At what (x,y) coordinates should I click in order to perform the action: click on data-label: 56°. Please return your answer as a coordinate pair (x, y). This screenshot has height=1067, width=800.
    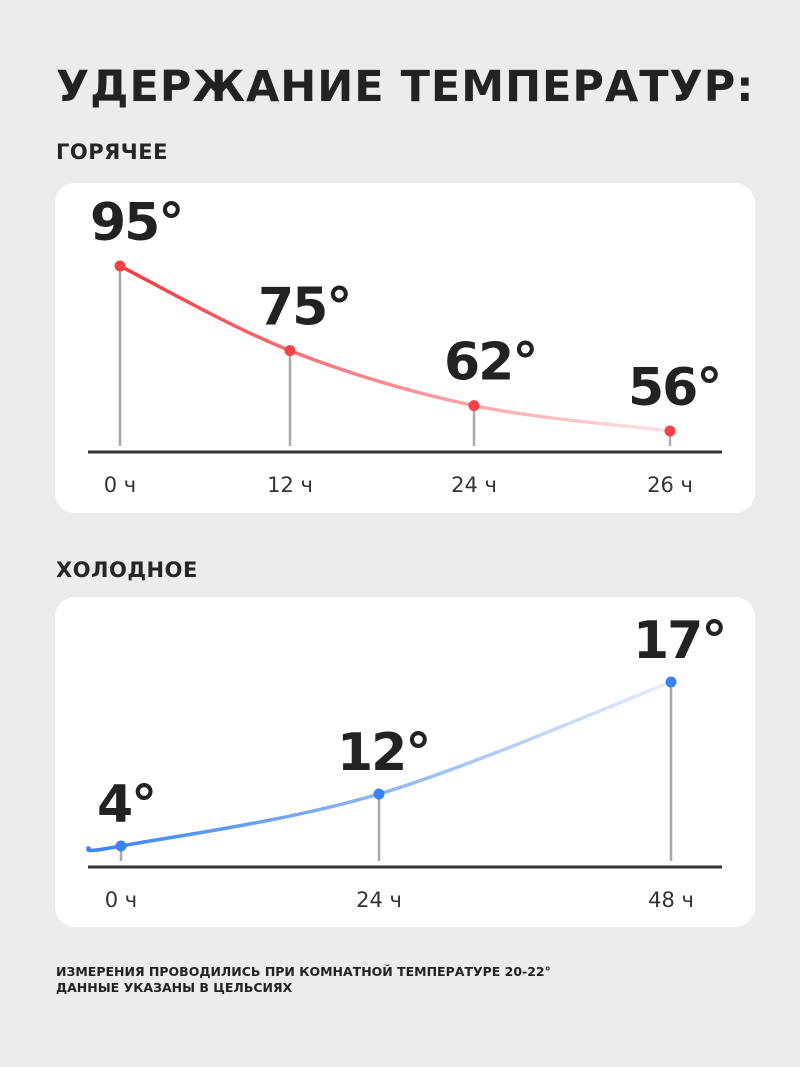
    Looking at the image, I should click on (674, 388).